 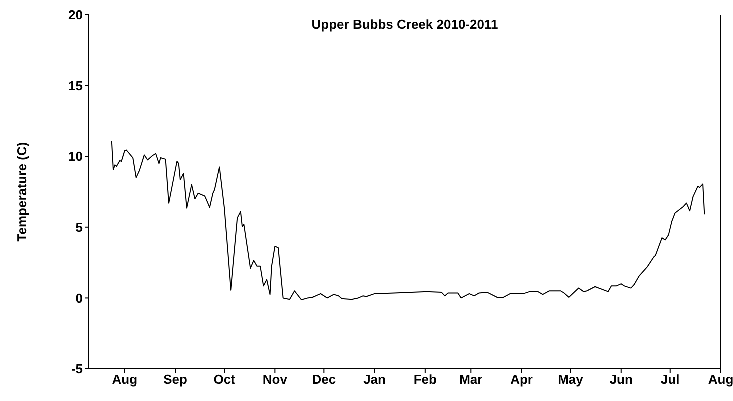 What do you see at coordinates (571, 380) in the screenshot?
I see `x-tick-label: May` at bounding box center [571, 380].